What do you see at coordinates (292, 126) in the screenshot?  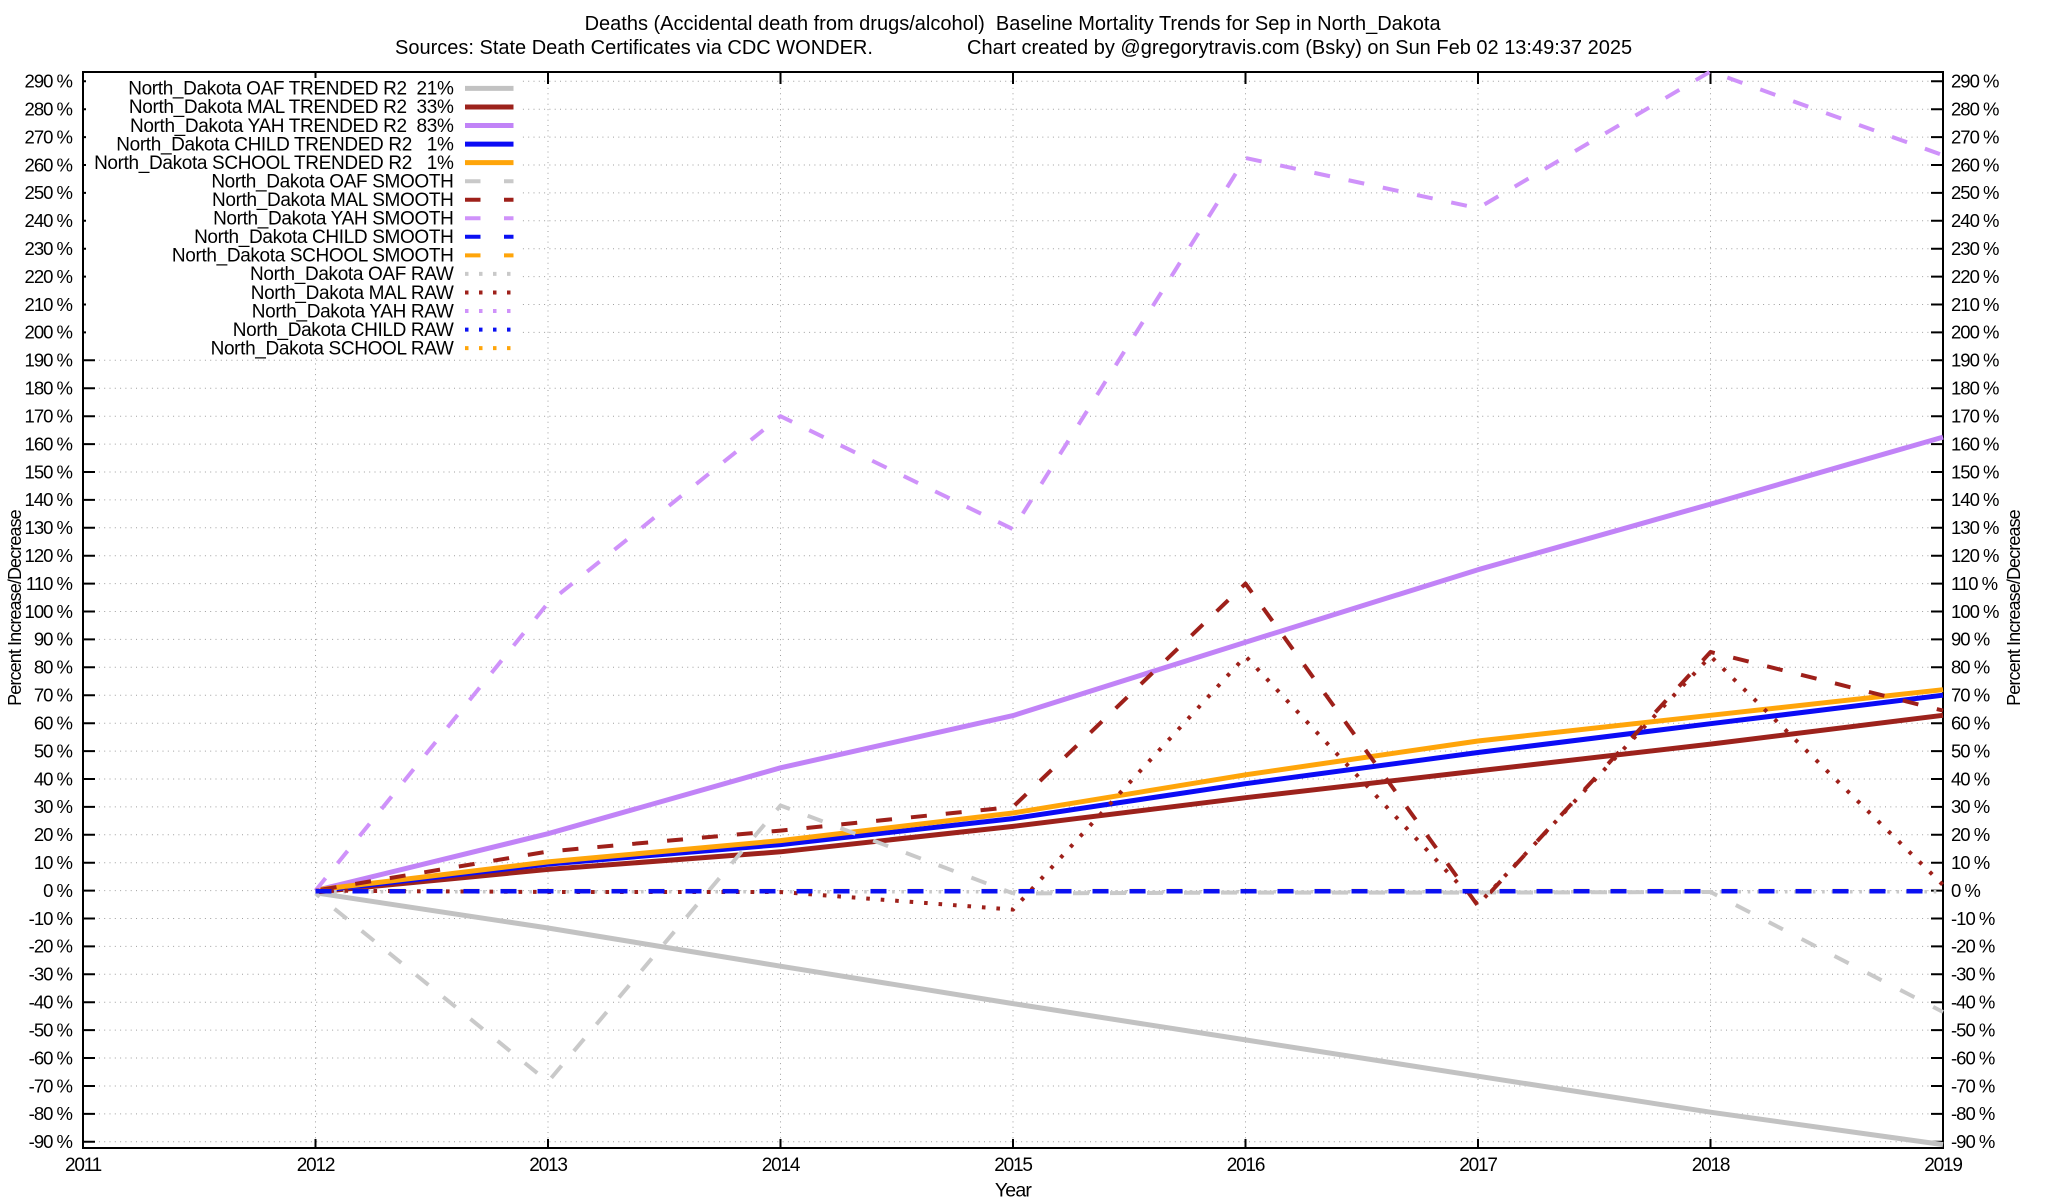 I see `svg-text:North_Dakota YAH TRENDED R2 8: North_Dakota YAH TRENDED R2 83%` at bounding box center [292, 126].